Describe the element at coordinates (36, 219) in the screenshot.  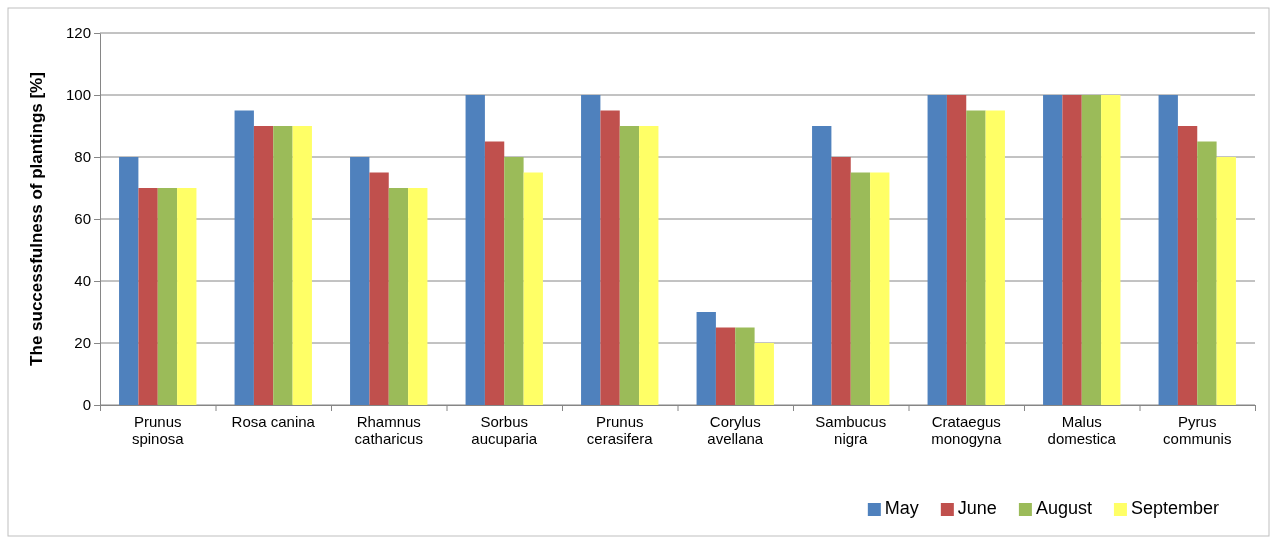
I see `y-axis-title: The successfulness of plantings [%]` at that location.